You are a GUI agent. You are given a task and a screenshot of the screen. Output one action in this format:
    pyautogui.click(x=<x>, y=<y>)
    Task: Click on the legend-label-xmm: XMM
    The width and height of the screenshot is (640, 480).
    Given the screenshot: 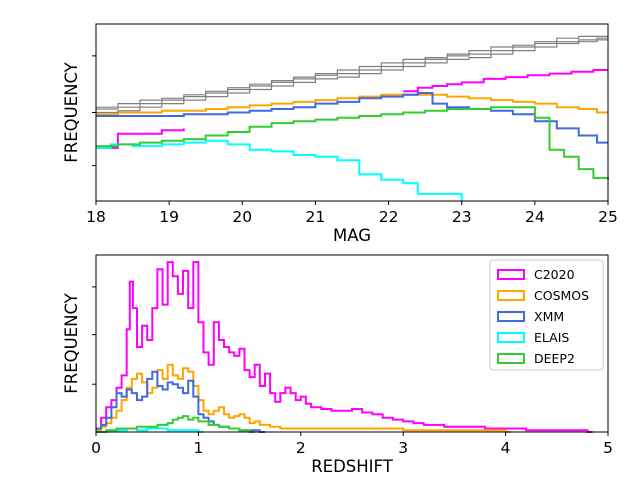 What is the action you would take?
    pyautogui.click(x=549, y=316)
    